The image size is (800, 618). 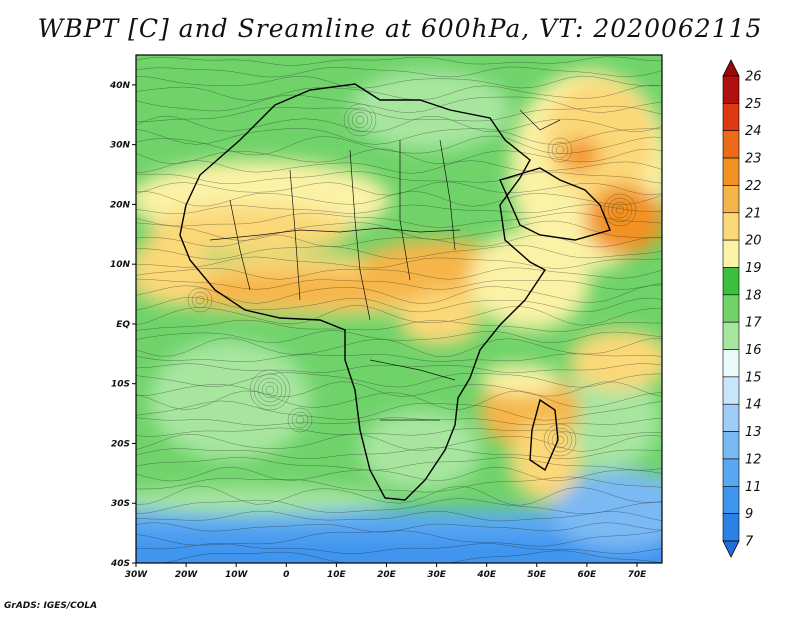 What do you see at coordinates (753, 77) in the screenshot?
I see `colorbar-label: 26` at bounding box center [753, 77].